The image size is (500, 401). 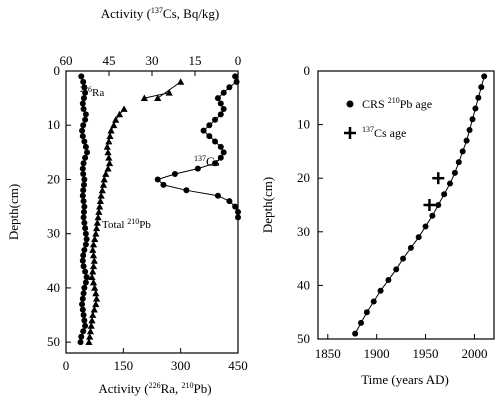 I want to click on left-series-line, so click(x=157, y=95).